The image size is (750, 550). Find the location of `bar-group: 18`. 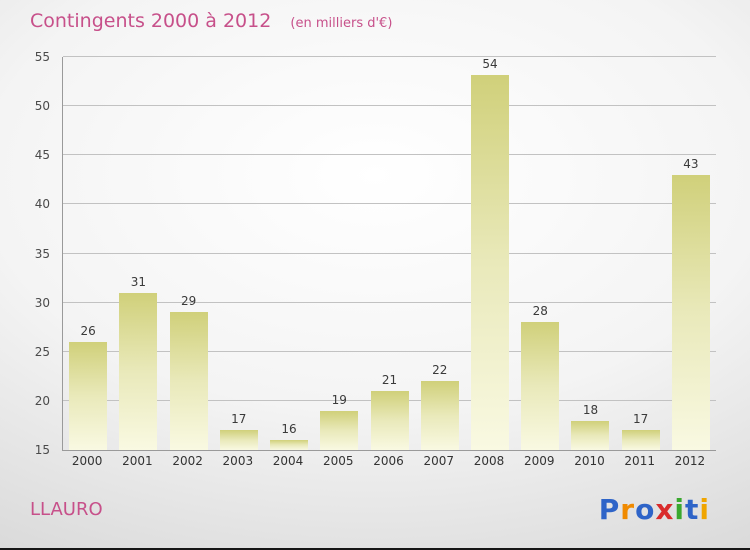

bar-group: 18 is located at coordinates (590, 253).